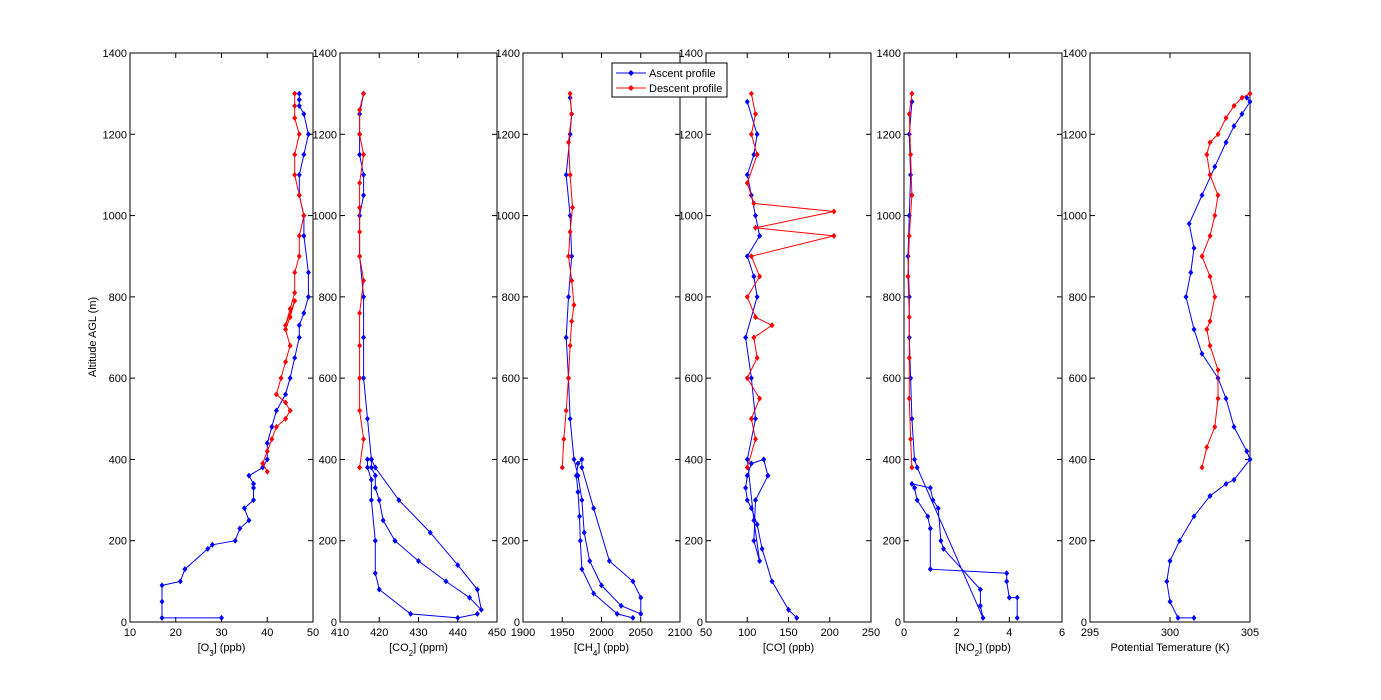  Describe the element at coordinates (1226, 280) in the screenshot. I see `series-line` at that location.